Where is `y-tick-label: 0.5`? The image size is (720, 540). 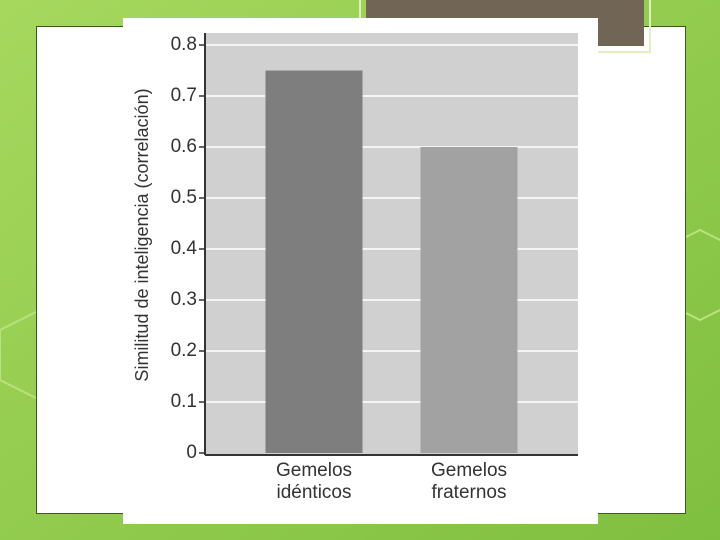 y-tick-label: 0.5 is located at coordinates (184, 197).